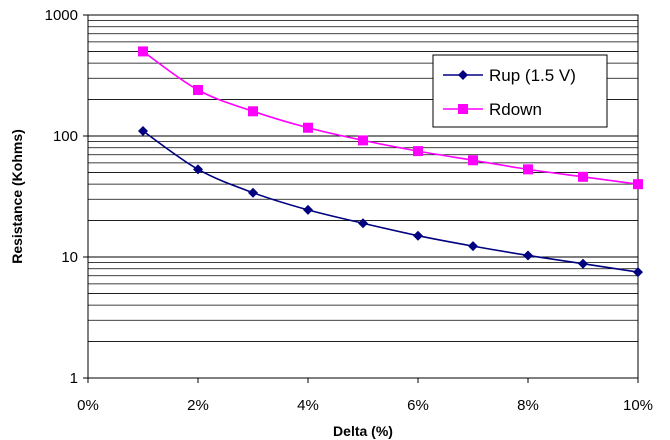 The image size is (670, 440). What do you see at coordinates (308, 405) in the screenshot?
I see `x-tick-label: 4%` at bounding box center [308, 405].